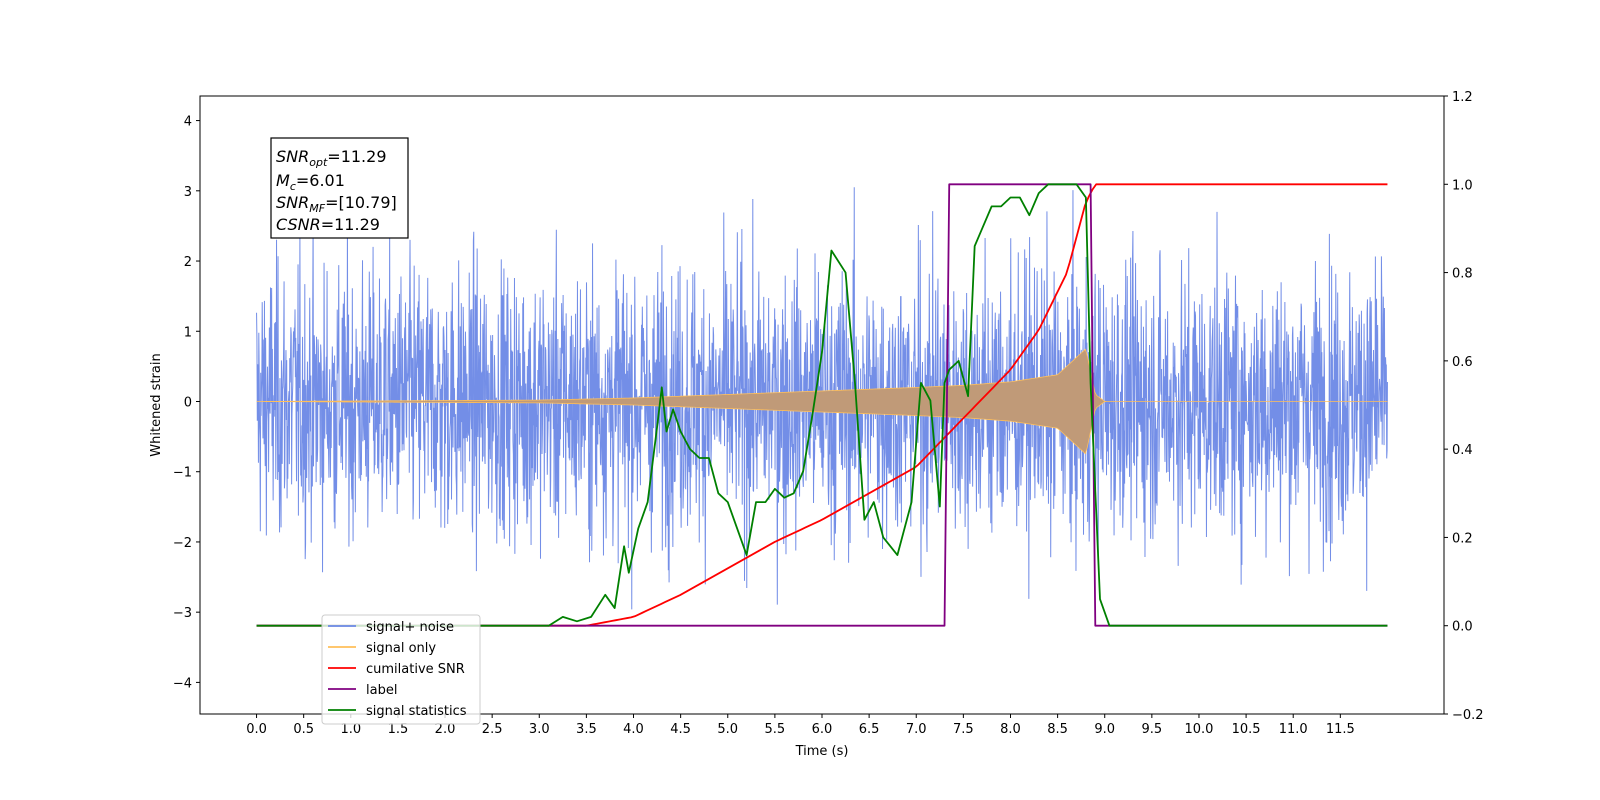  I want to click on x-tick-label: 7.0, so click(916, 729).